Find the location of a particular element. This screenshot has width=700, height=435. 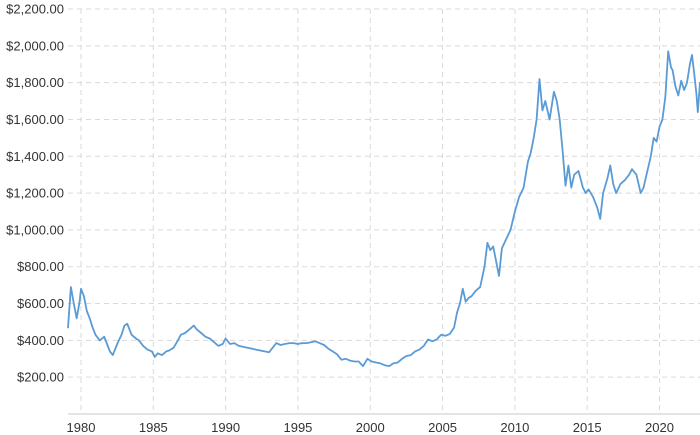

x-tick-label: 1985 is located at coordinates (153, 427).